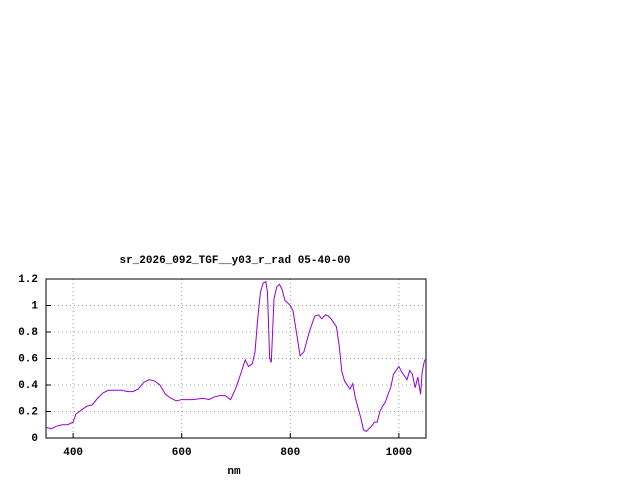 This screenshot has height=480, width=640. I want to click on x-tick-label: 1000, so click(399, 453).